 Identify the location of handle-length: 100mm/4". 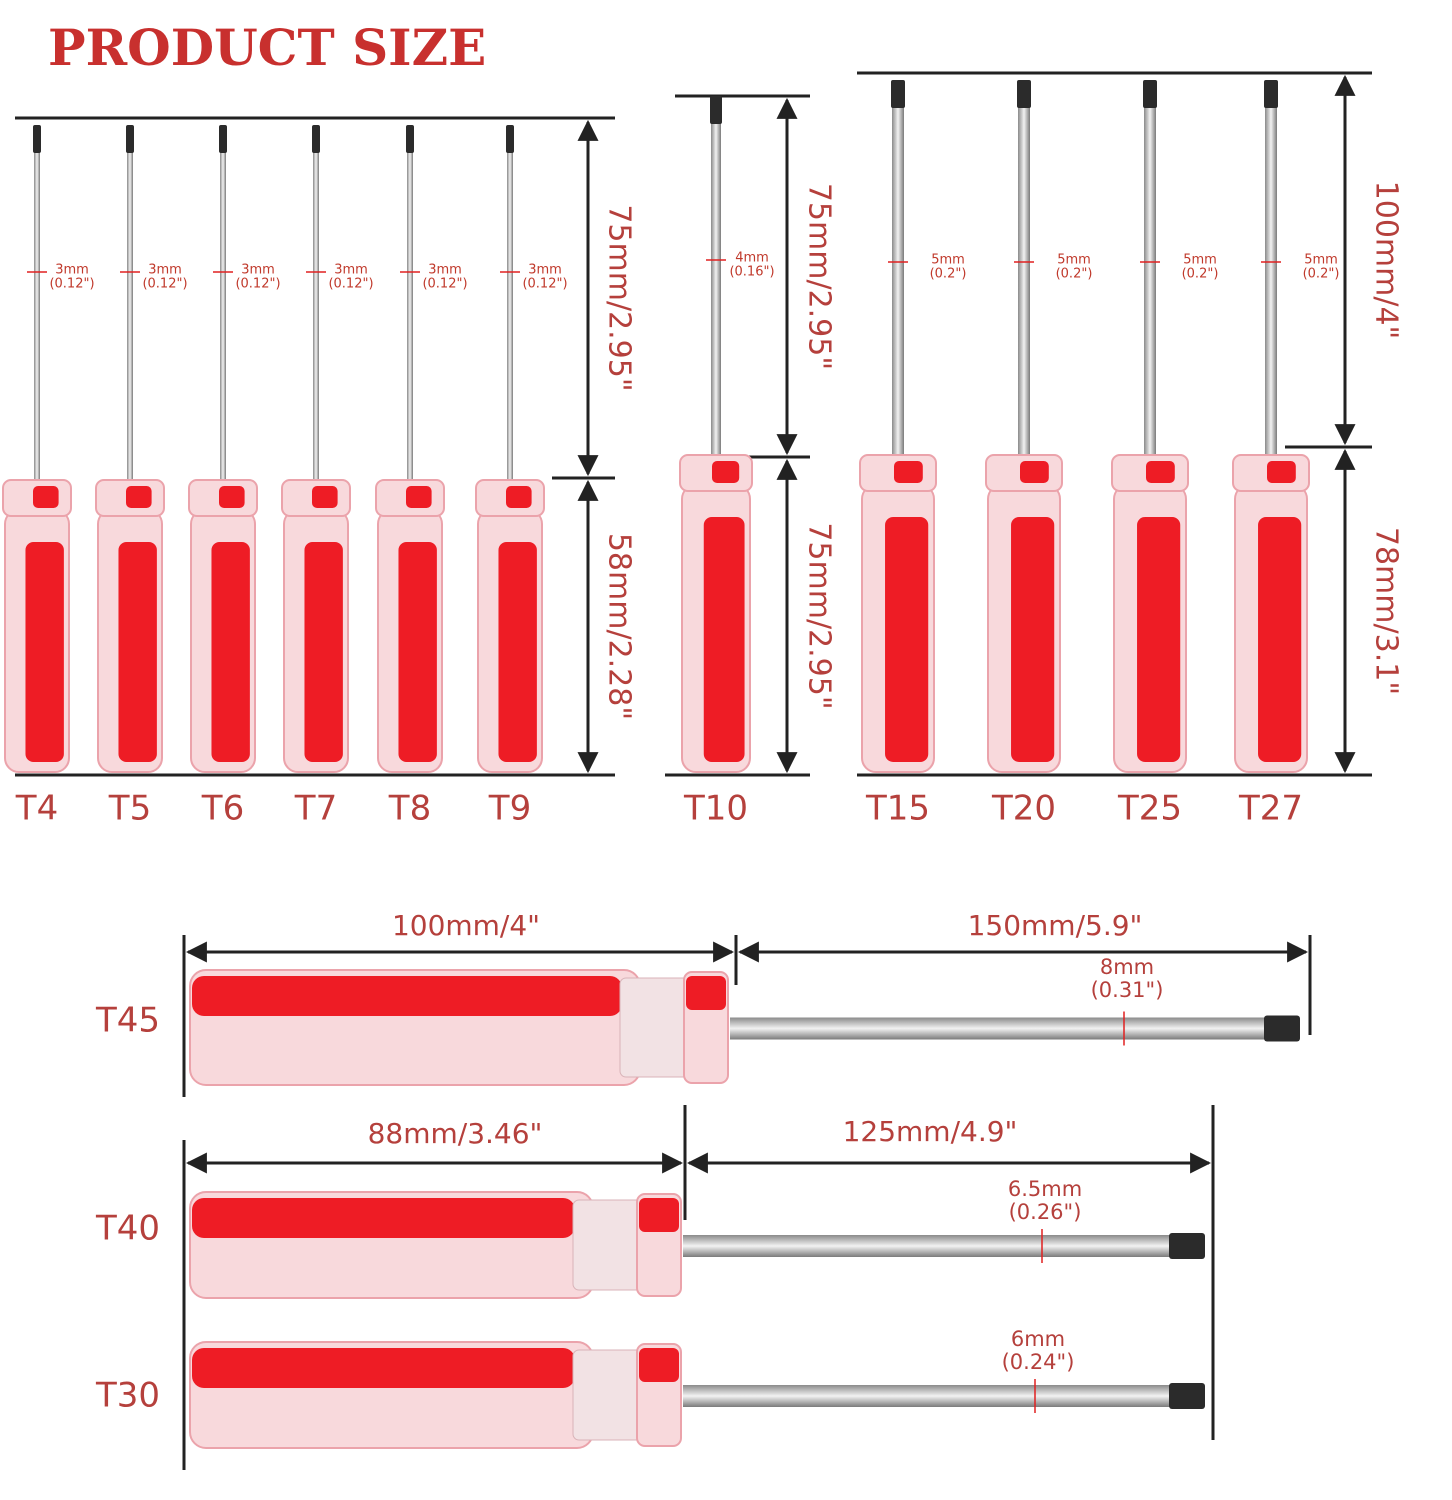
(466, 925).